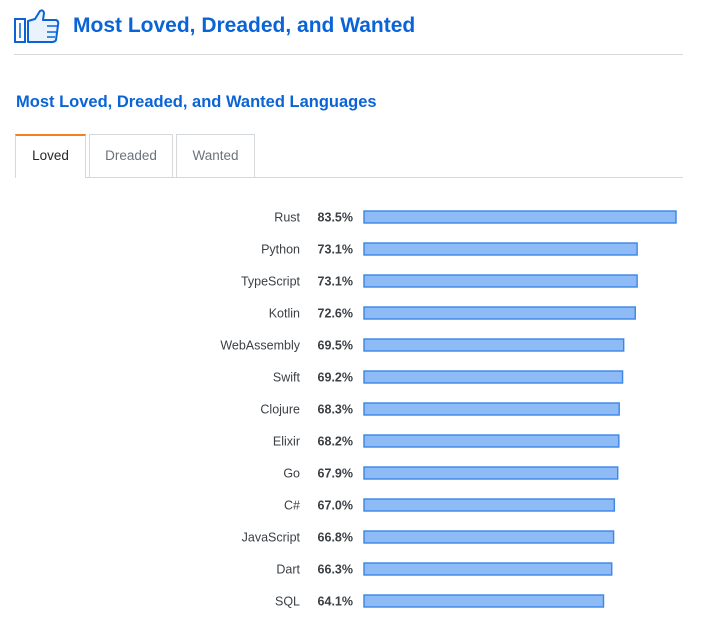 The image size is (713, 618). What do you see at coordinates (491, 473) in the screenshot?
I see `bar-go` at bounding box center [491, 473].